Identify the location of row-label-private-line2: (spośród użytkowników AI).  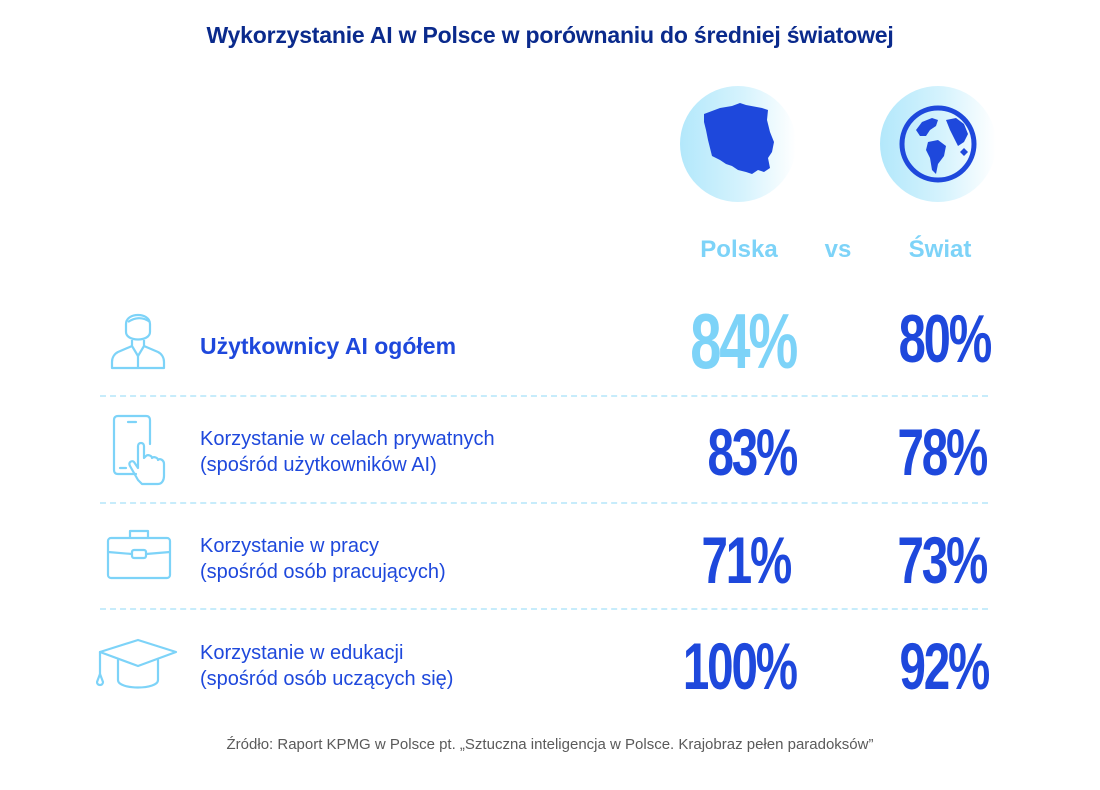
(318, 465).